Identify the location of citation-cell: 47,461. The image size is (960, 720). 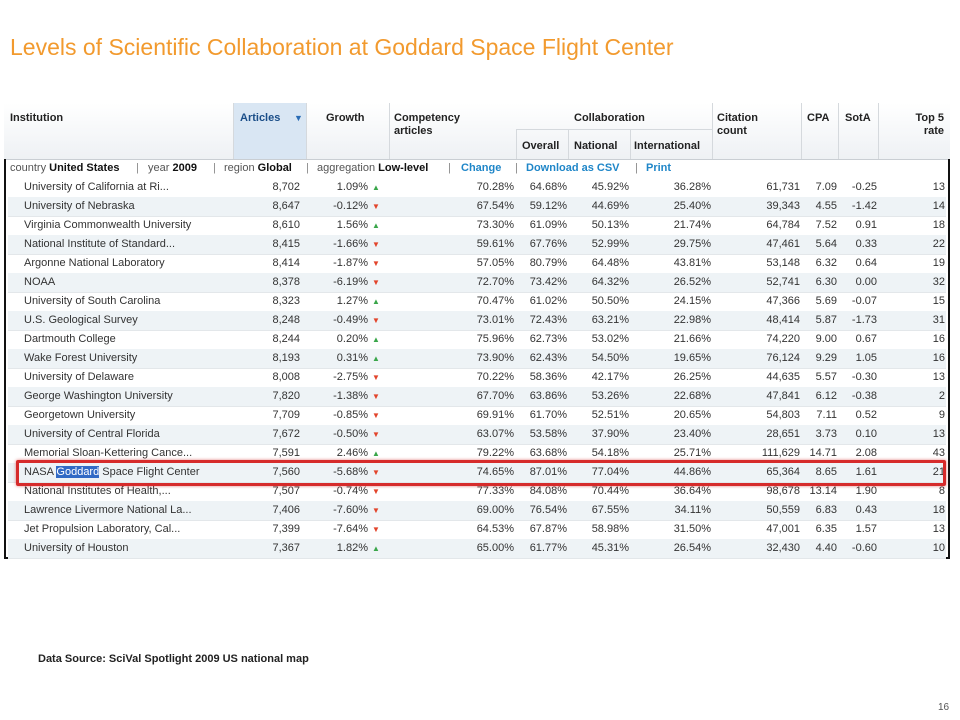
(783, 244).